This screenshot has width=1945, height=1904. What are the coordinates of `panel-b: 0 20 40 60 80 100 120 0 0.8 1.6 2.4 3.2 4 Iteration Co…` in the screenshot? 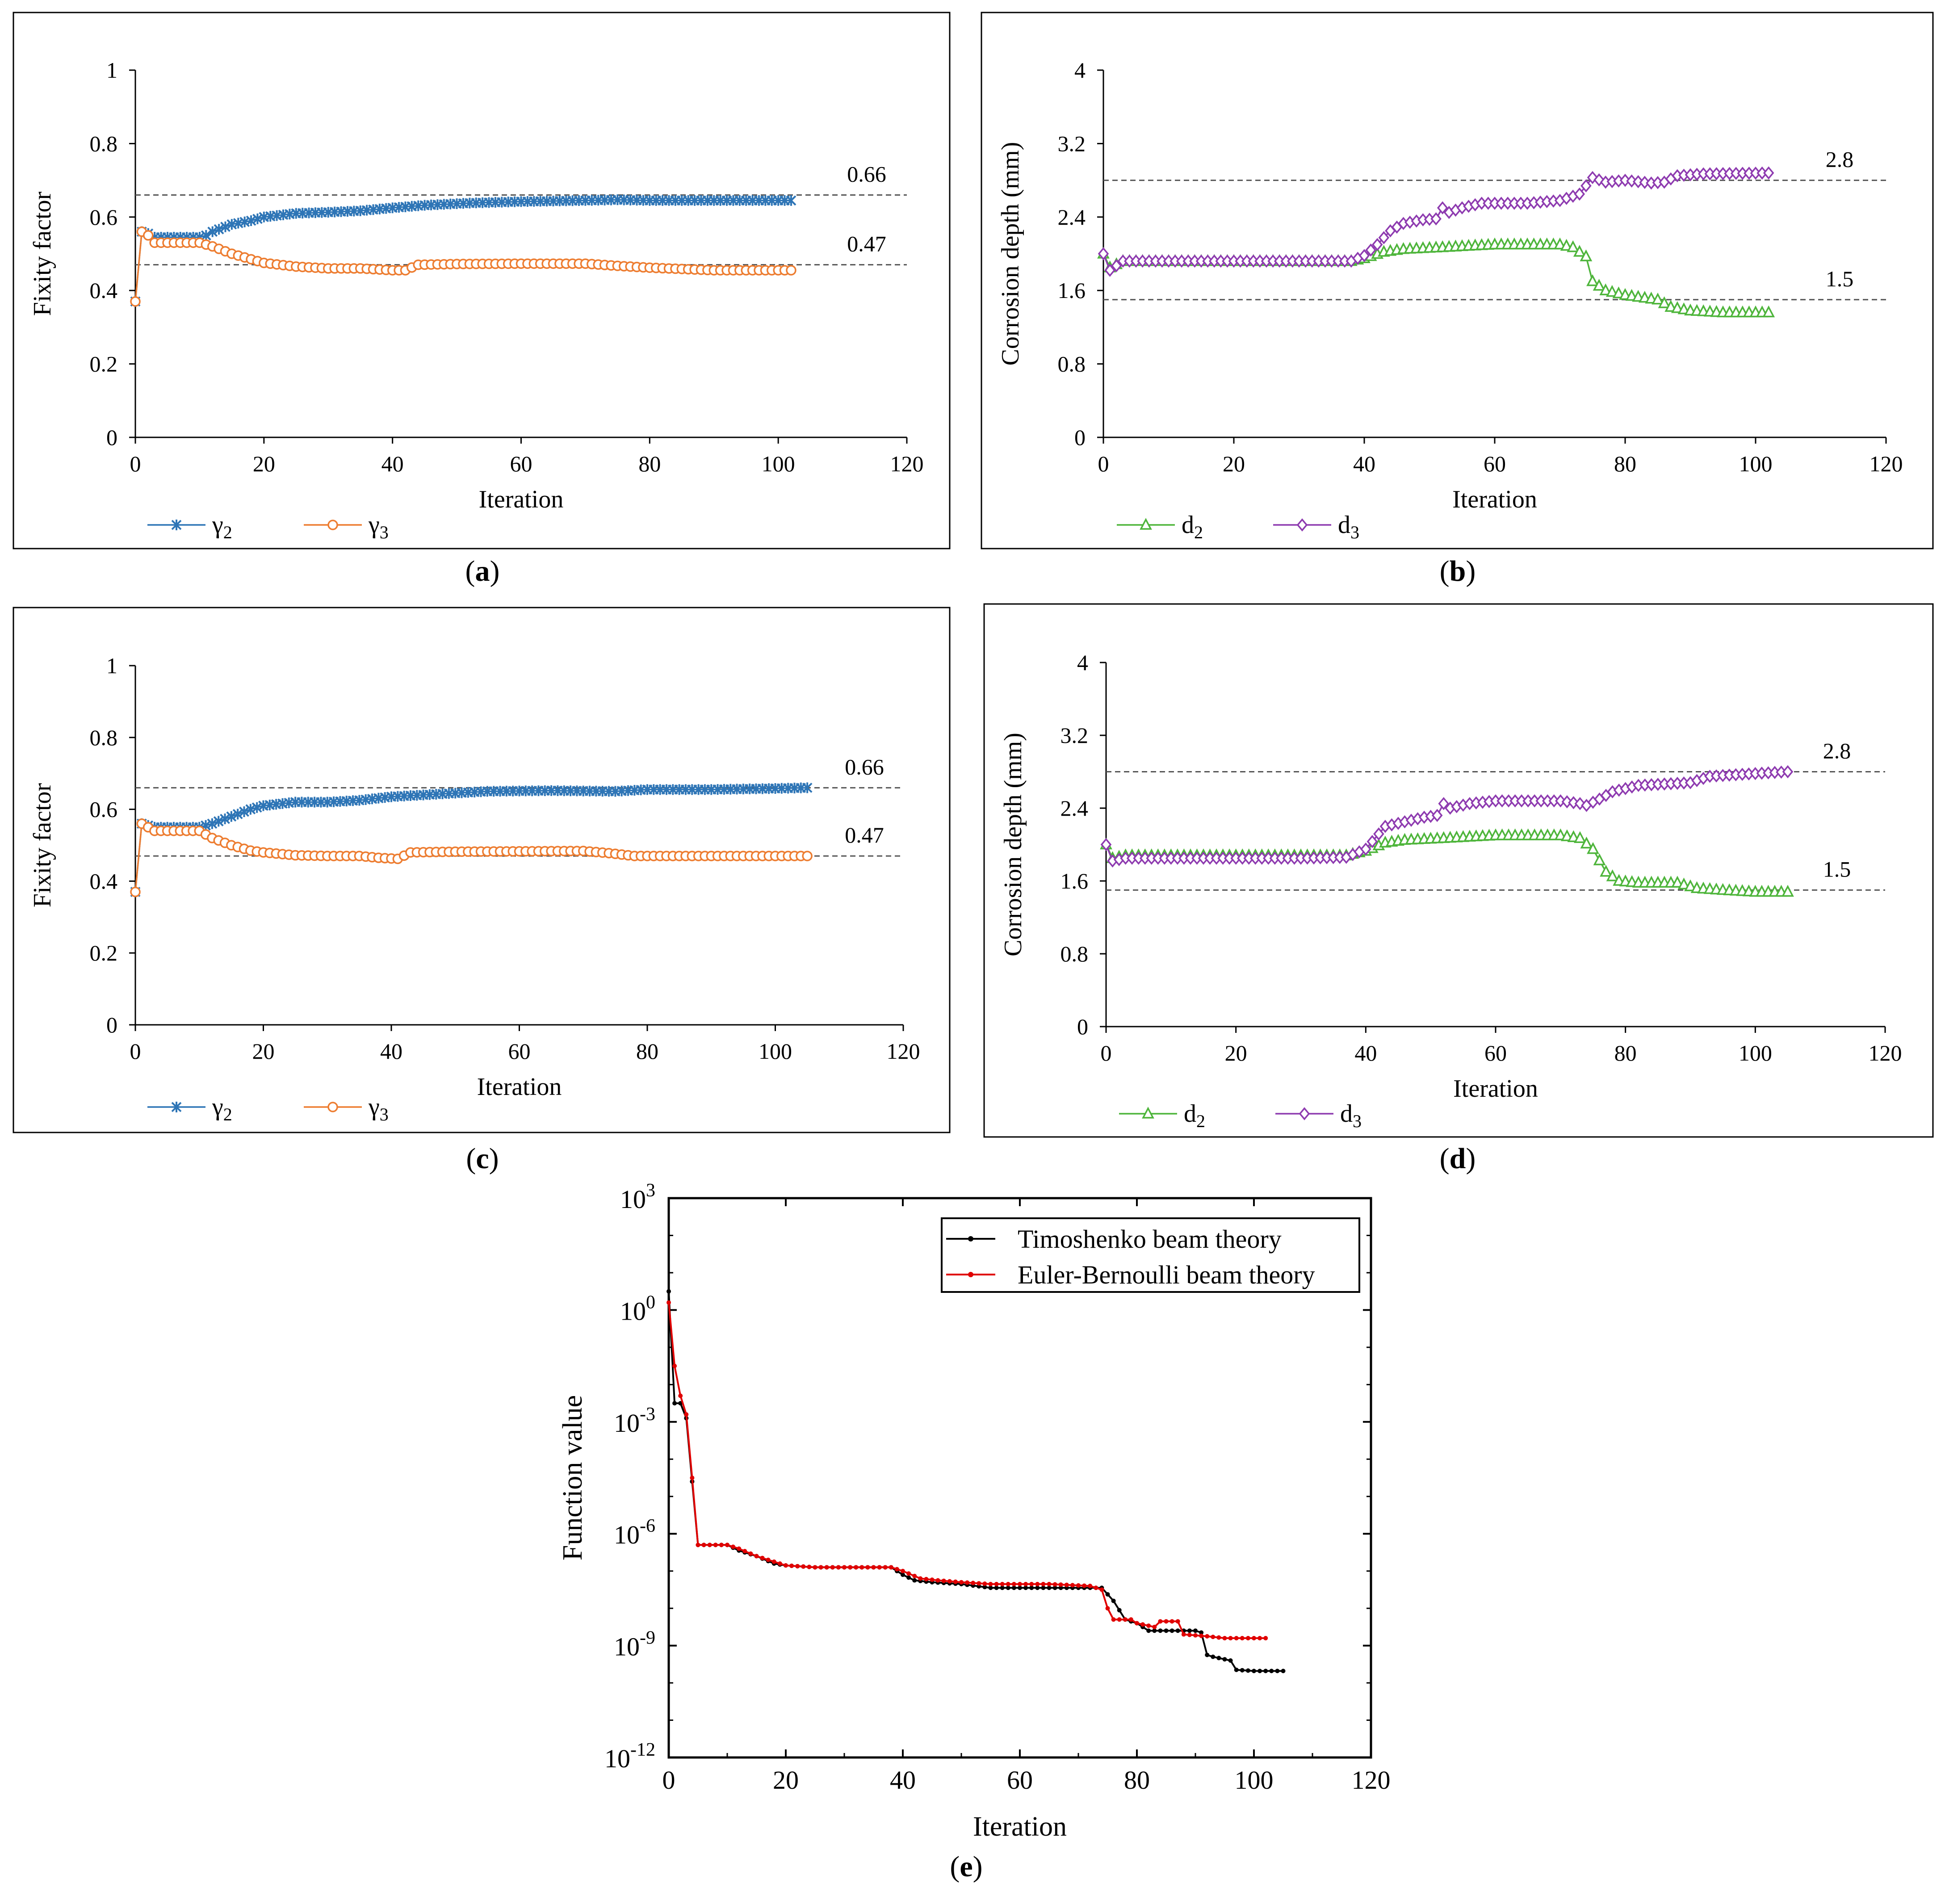 It's located at (1457, 299).